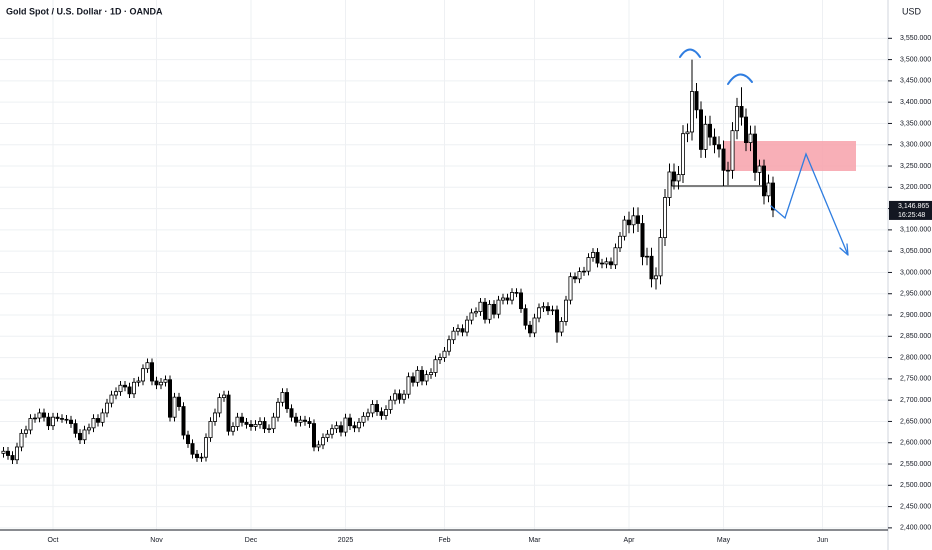 This screenshot has height=550, width=932. I want to click on y-tick-label: 3,500.000, so click(915, 59).